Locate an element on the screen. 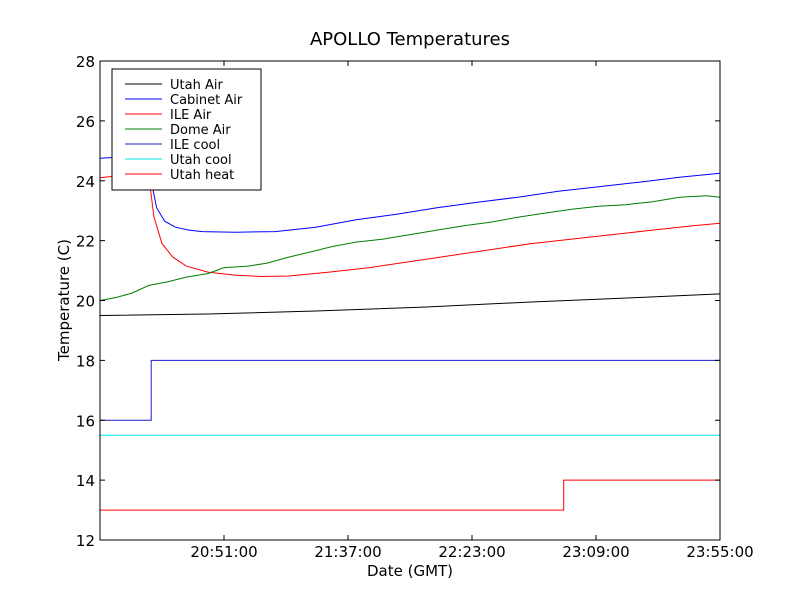  x-tick-label: 22:23:00 is located at coordinates (471, 552).